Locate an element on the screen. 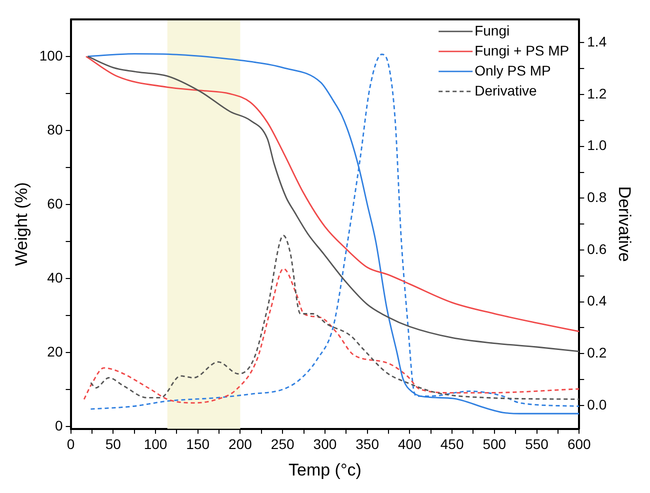 The image size is (650, 493). y2-tick-label: 1.4 is located at coordinates (597, 42).